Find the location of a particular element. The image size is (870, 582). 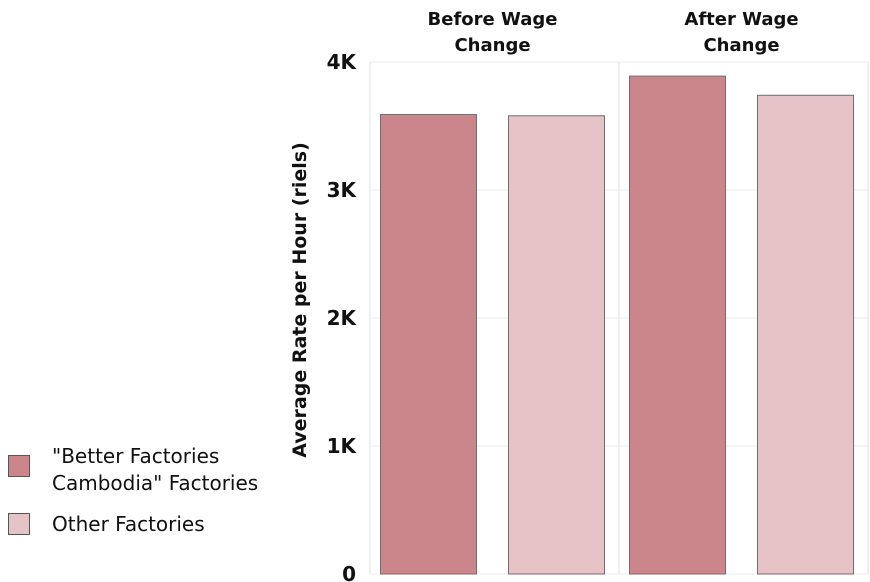

panel-header-0-line-0: Before Wage is located at coordinates (493, 19).